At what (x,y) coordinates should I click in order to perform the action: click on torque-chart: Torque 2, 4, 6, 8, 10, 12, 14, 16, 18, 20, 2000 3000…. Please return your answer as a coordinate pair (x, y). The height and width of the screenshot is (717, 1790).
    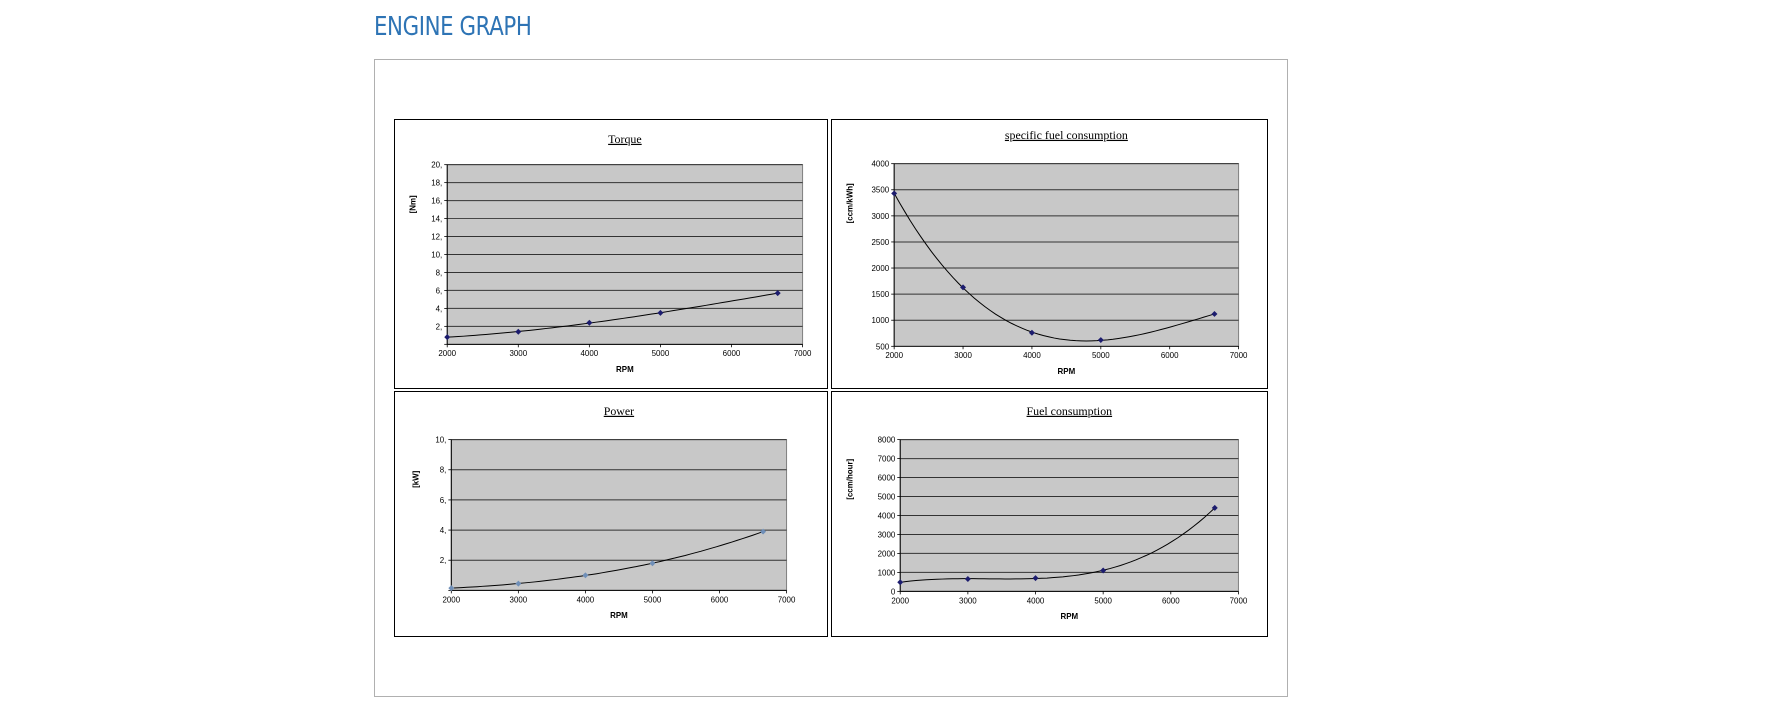
    Looking at the image, I should click on (611, 254).